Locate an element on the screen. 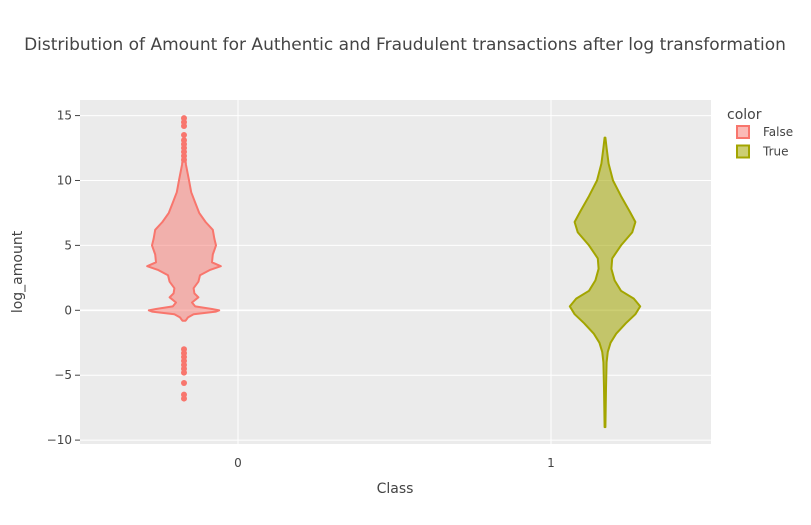 This screenshot has width=811, height=525. y-tick-label: −5 is located at coordinates (63, 375).